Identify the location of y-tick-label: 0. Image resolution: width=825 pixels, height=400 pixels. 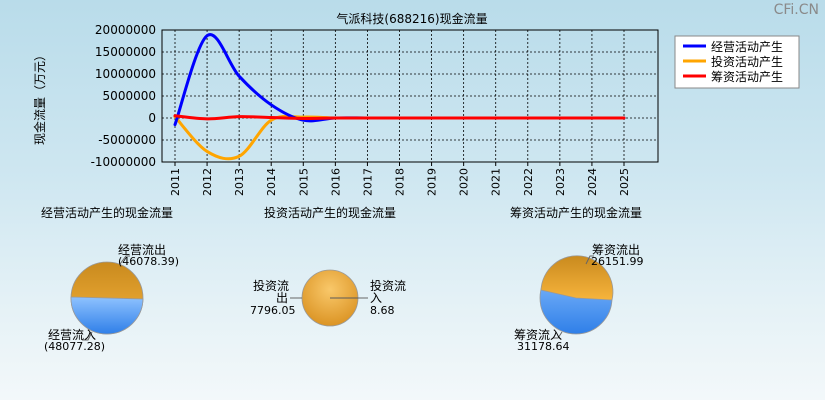
(152, 118).